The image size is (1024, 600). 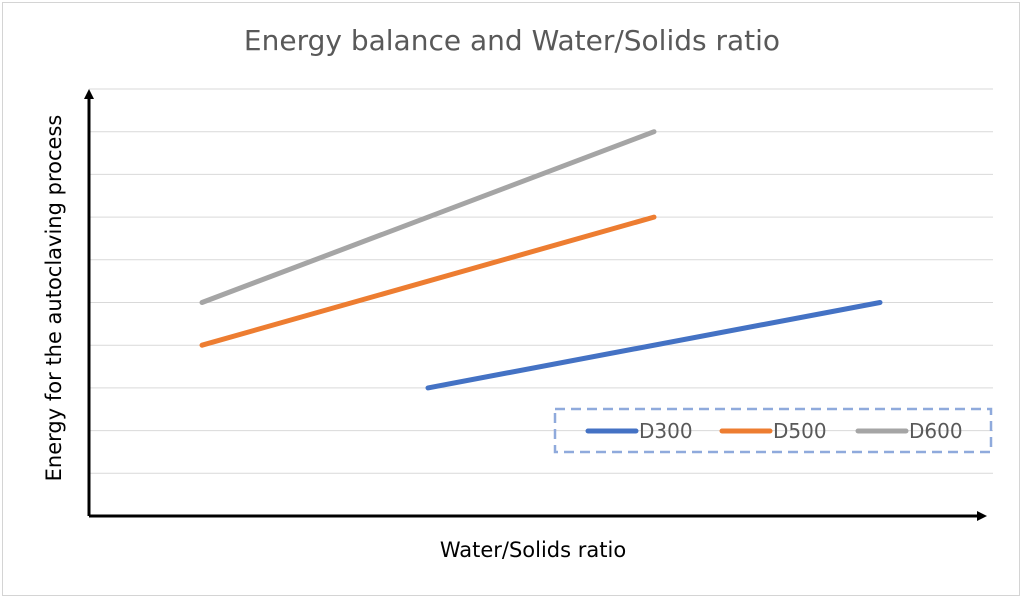 What do you see at coordinates (936, 431) in the screenshot?
I see `legend-label-d600: D600` at bounding box center [936, 431].